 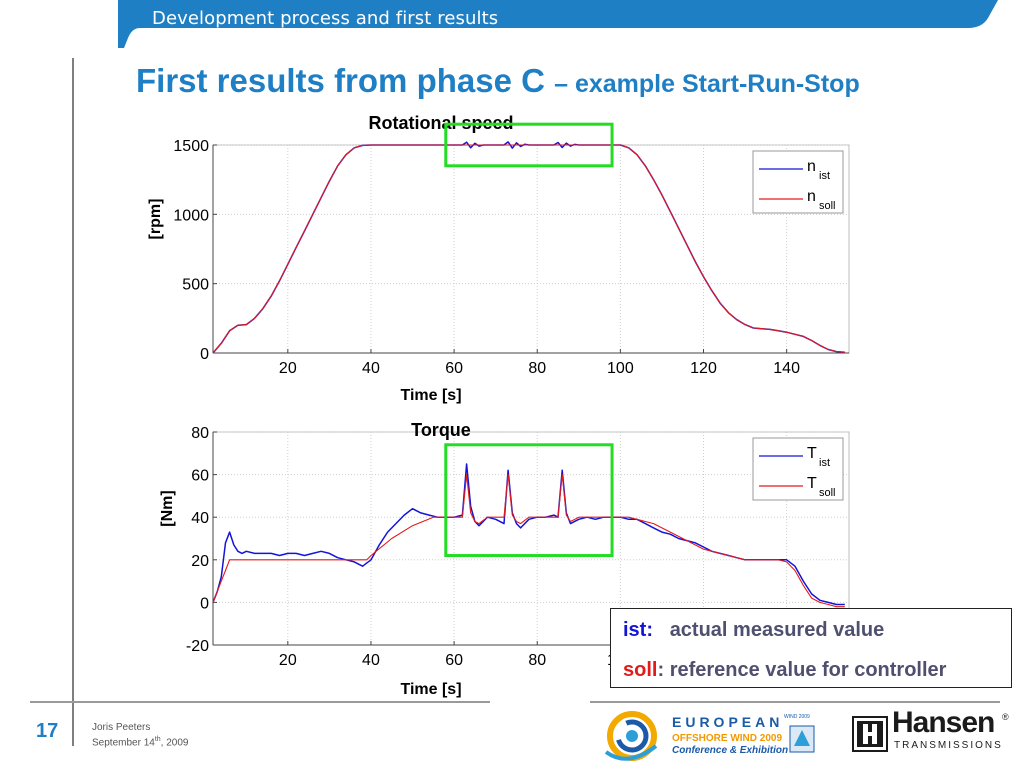 I want to click on chart-title: Torque, so click(x=441, y=430).